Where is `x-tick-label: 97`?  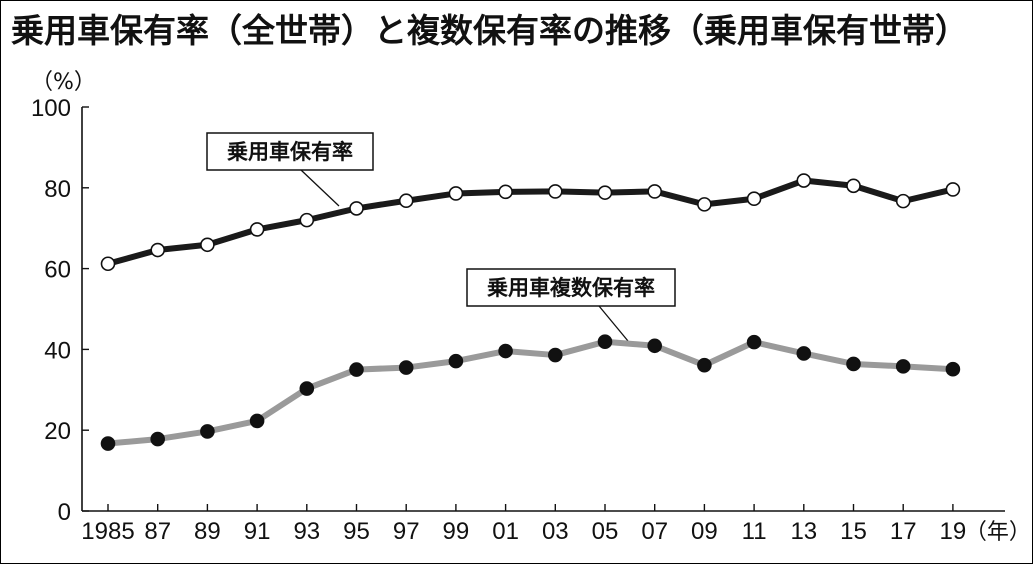 x-tick-label: 97 is located at coordinates (406, 531).